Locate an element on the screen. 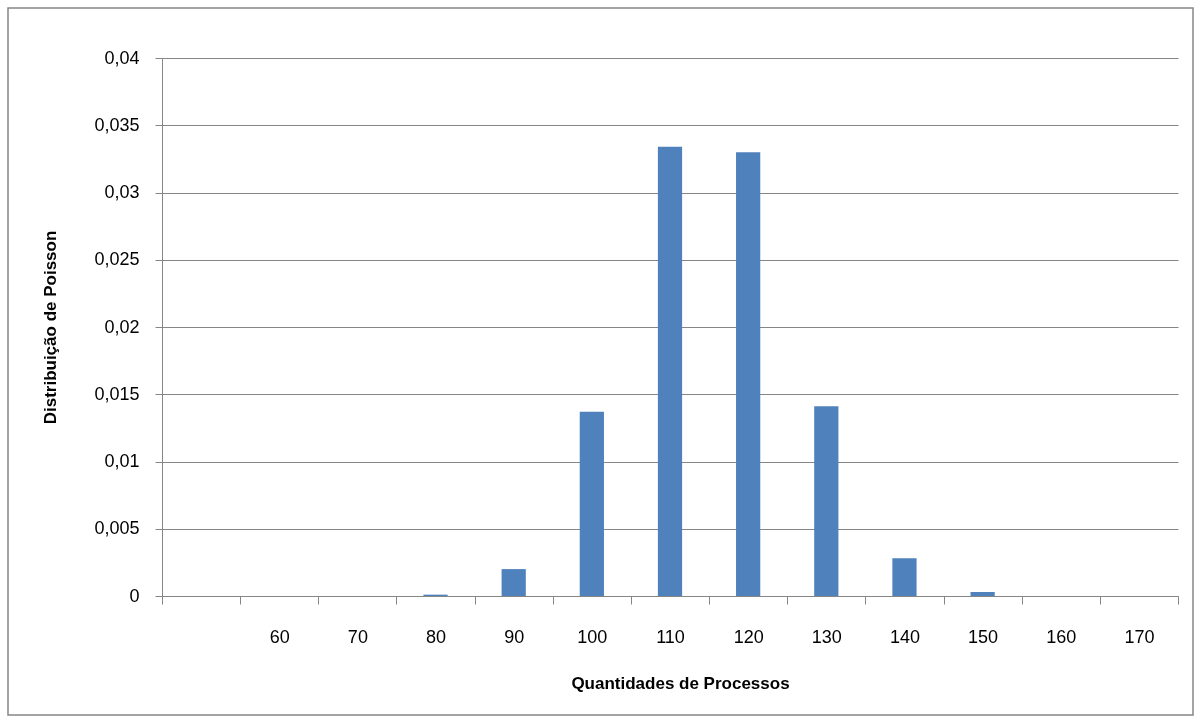  x-tick-label: 160 is located at coordinates (1061, 636).